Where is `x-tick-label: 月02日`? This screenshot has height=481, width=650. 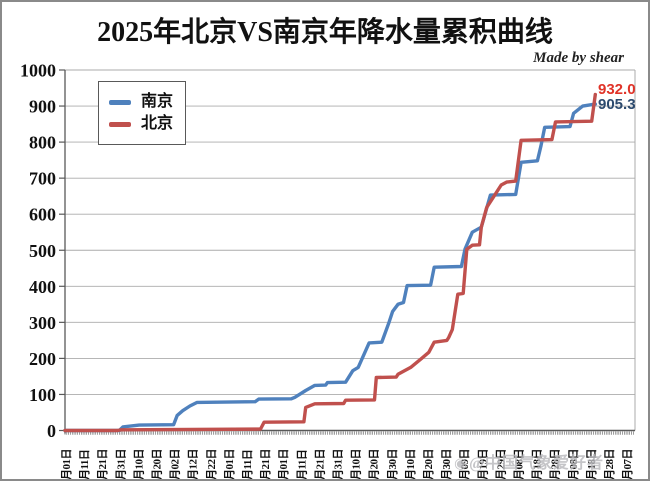
x-tick-label: 月02日 is located at coordinates (175, 465).